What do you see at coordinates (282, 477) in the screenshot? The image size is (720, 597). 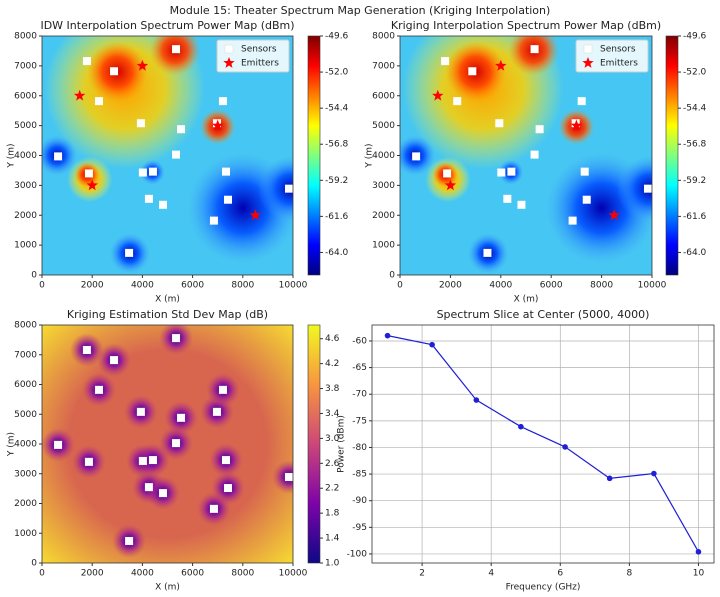 I see `variance-dip` at bounding box center [282, 477].